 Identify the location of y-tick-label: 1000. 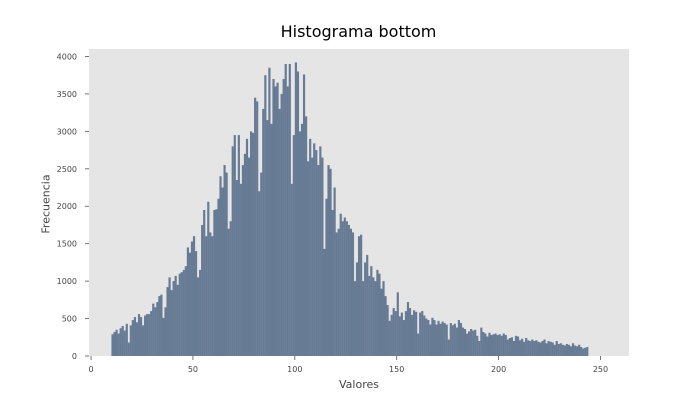
(67, 281).